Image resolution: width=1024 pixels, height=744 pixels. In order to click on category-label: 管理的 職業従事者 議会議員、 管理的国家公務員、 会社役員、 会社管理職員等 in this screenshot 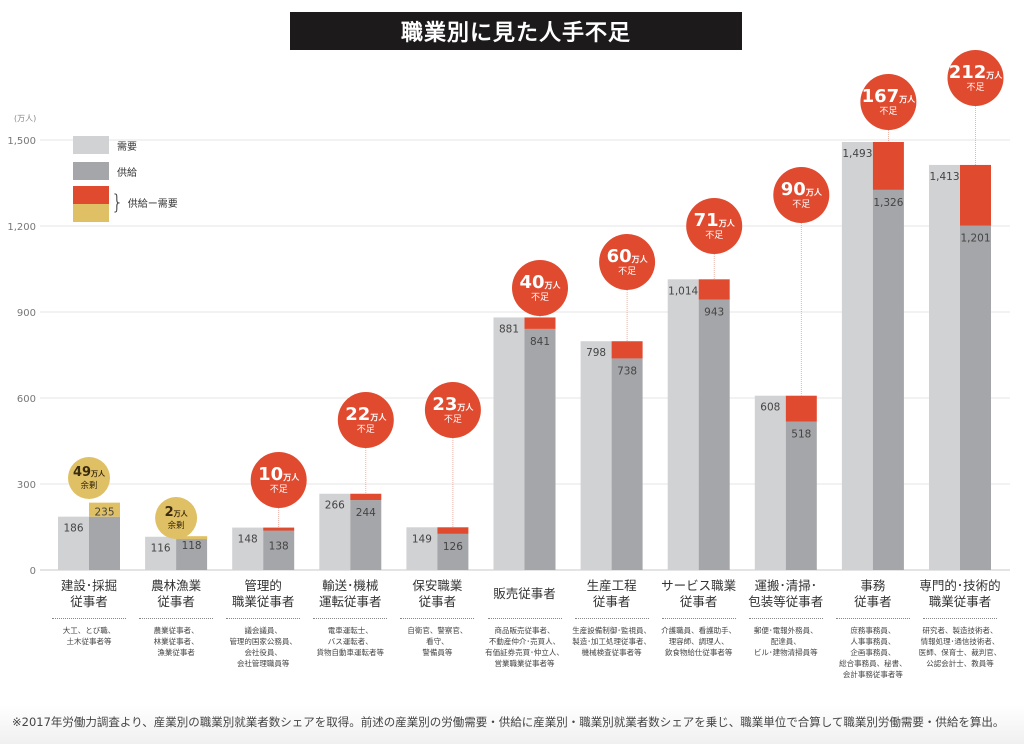, I will do `click(263, 623)`.